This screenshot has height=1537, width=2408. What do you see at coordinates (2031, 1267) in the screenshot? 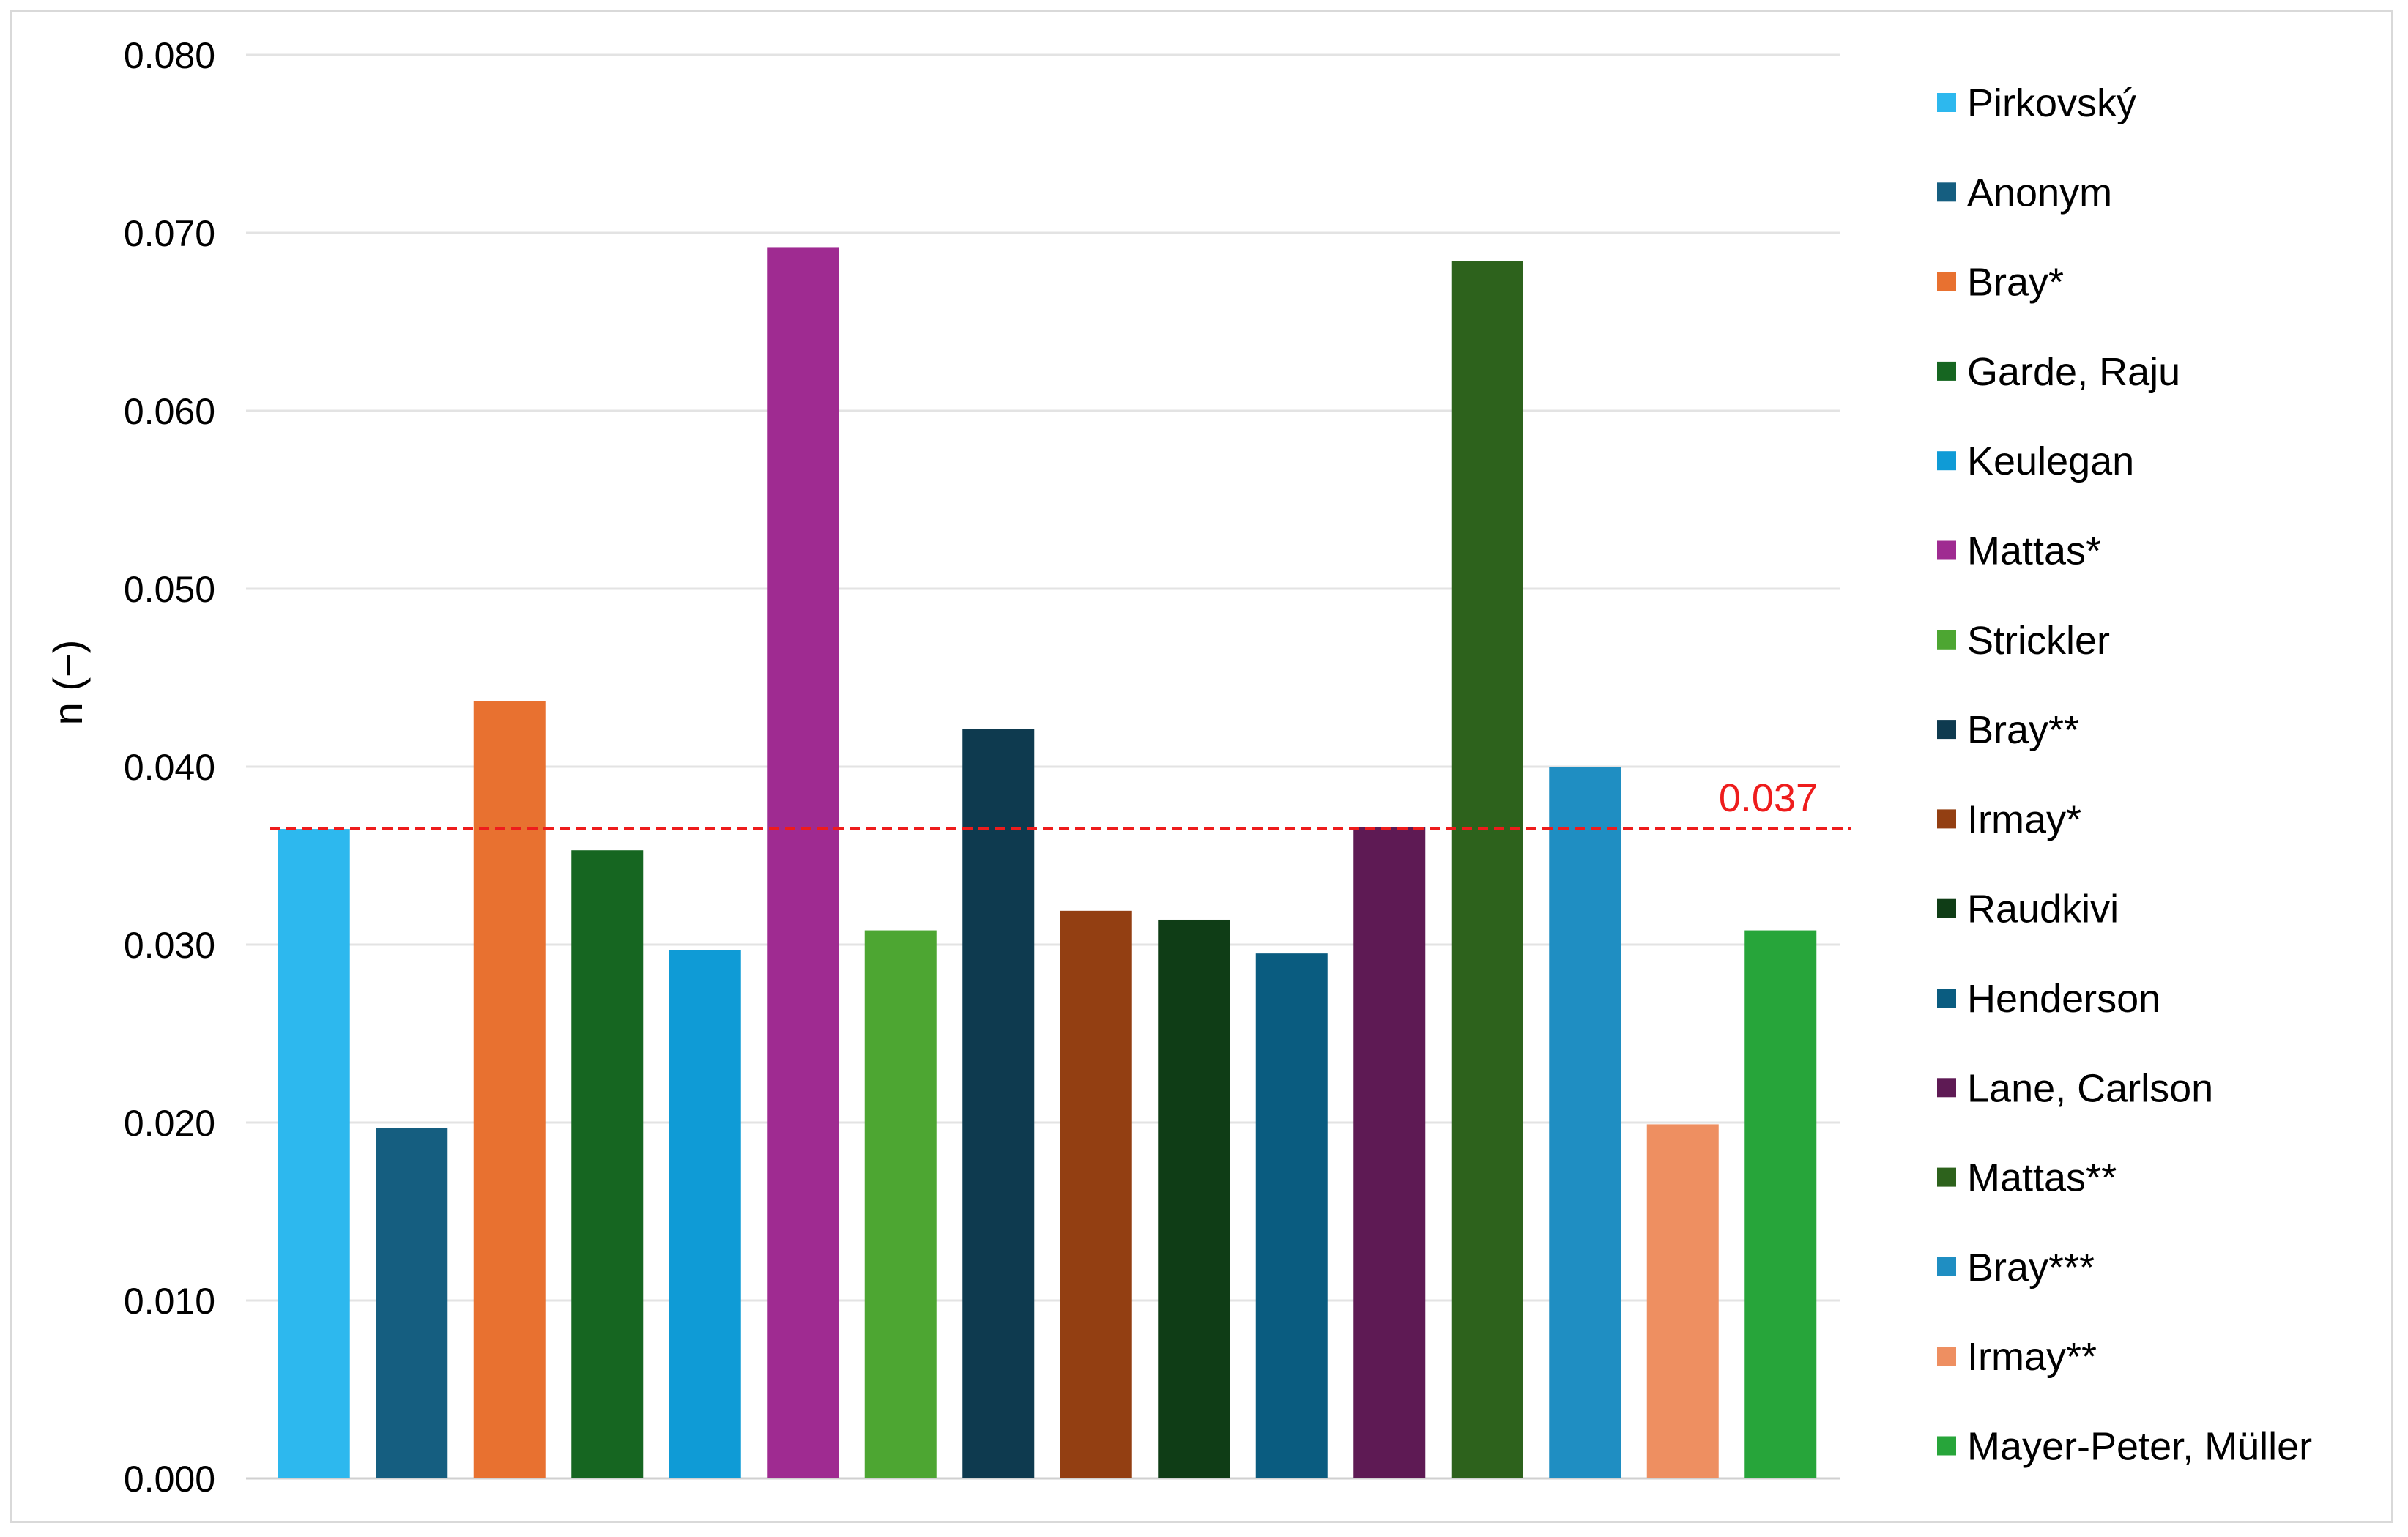
I see `legend-label: Bray***` at bounding box center [2031, 1267].